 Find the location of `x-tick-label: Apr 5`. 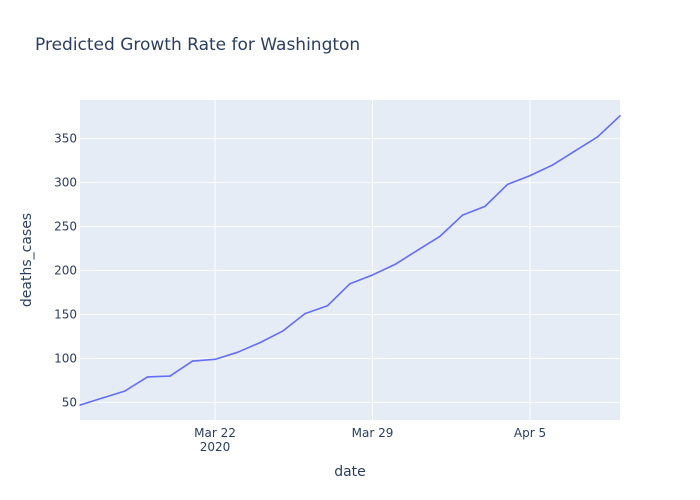

x-tick-label: Apr 5 is located at coordinates (530, 433).